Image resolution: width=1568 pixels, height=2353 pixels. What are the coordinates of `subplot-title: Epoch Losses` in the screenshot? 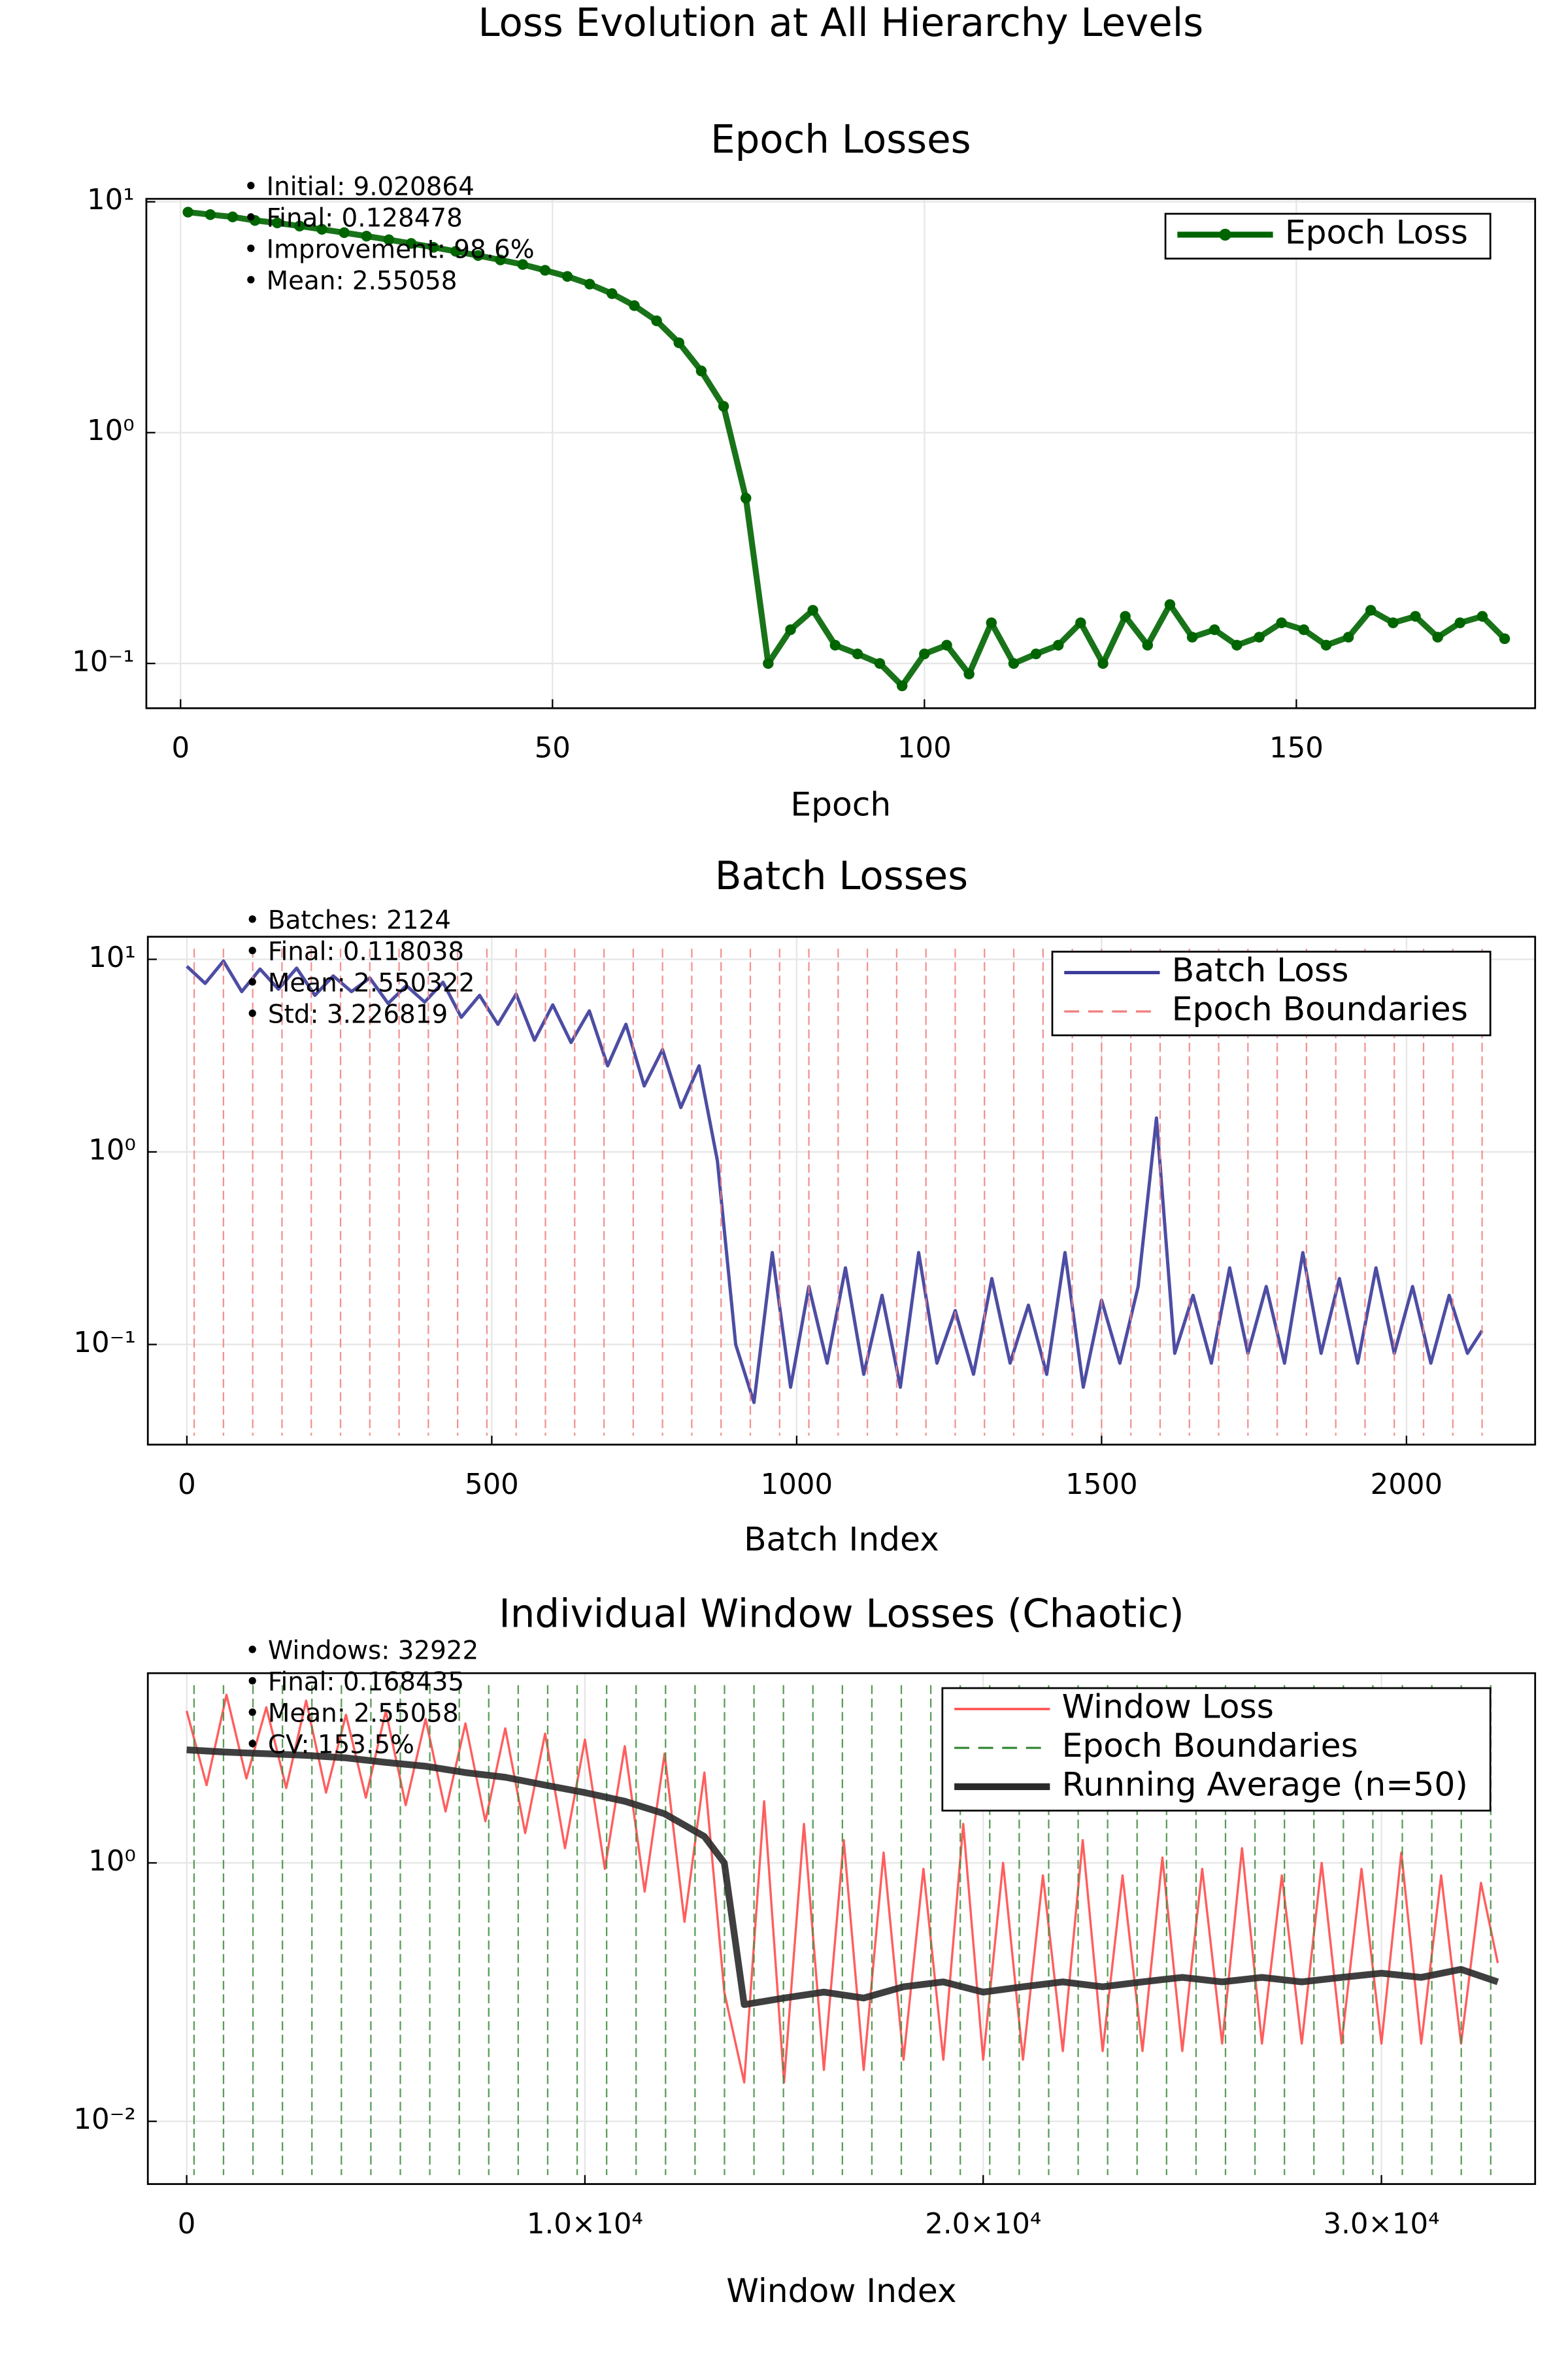 It's located at (840, 139).